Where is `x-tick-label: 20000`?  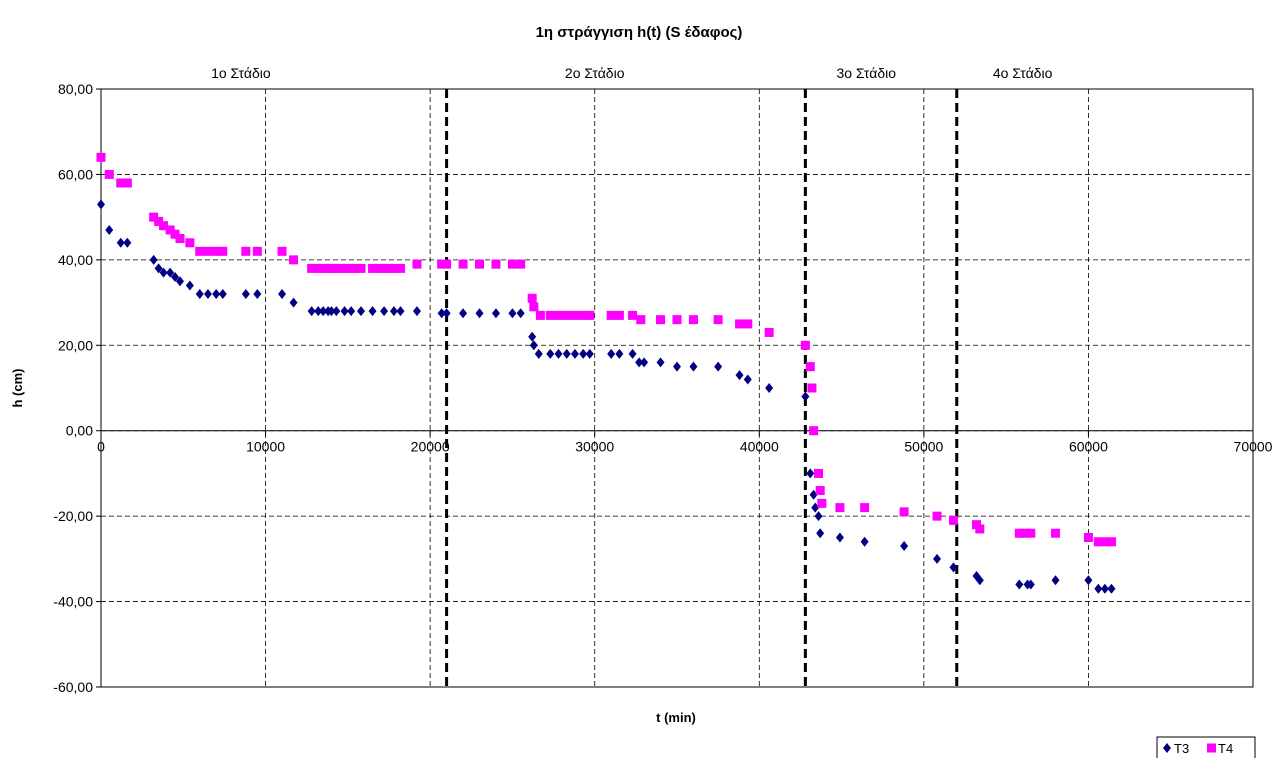
x-tick-label: 20000 is located at coordinates (430, 447).